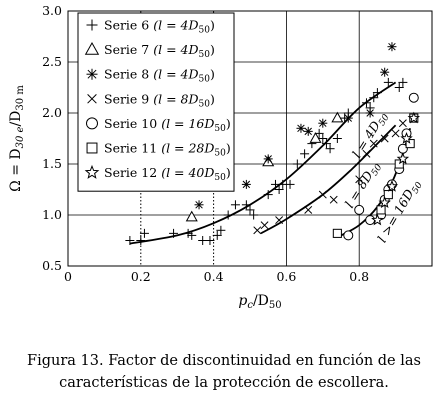  Describe the element at coordinates (159, 27) in the screenshot. I see `legend-entry: Serie 6 (l = 4D50)` at that location.